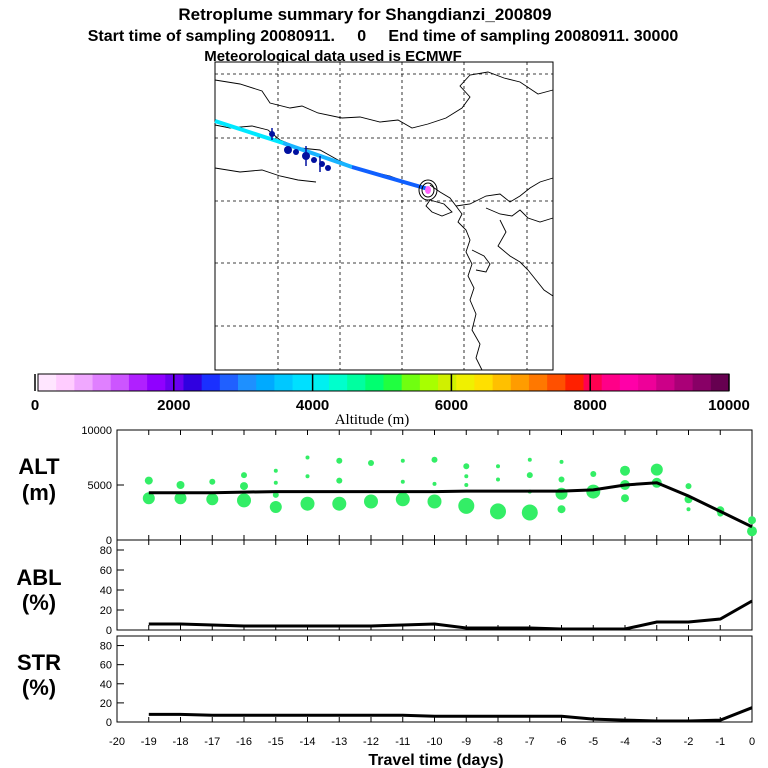 The image size is (768, 768). I want to click on x-tick-label: -17, so click(212, 742).